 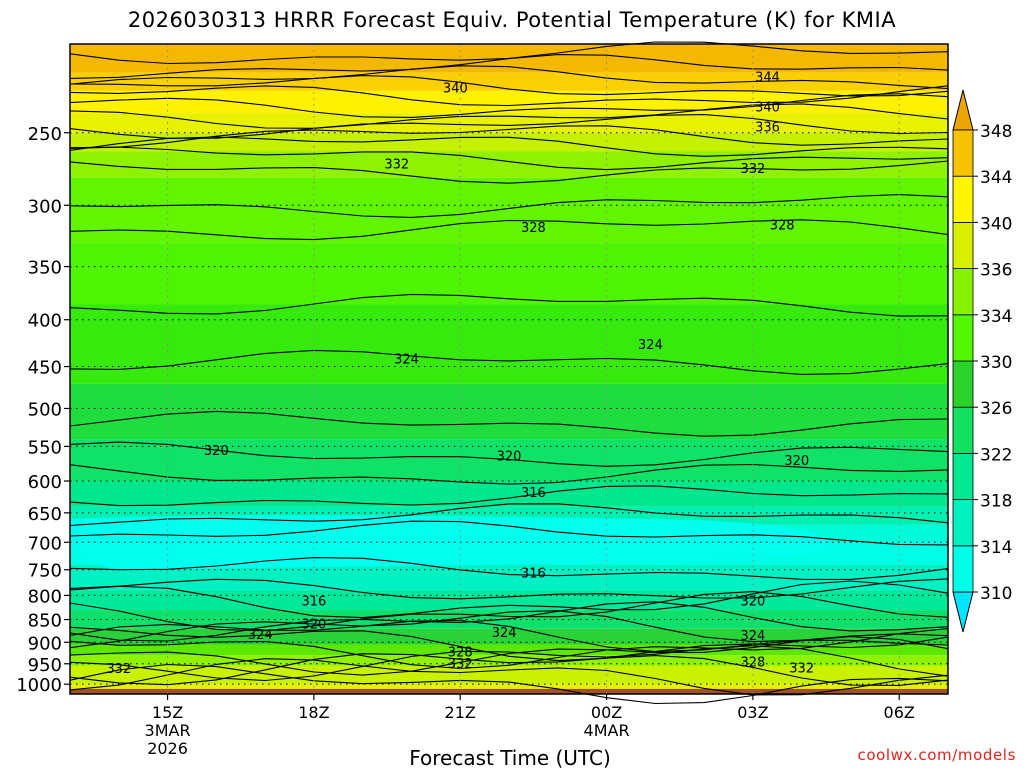 What do you see at coordinates (996, 548) in the screenshot?
I see `colorbar-label: 314` at bounding box center [996, 548].